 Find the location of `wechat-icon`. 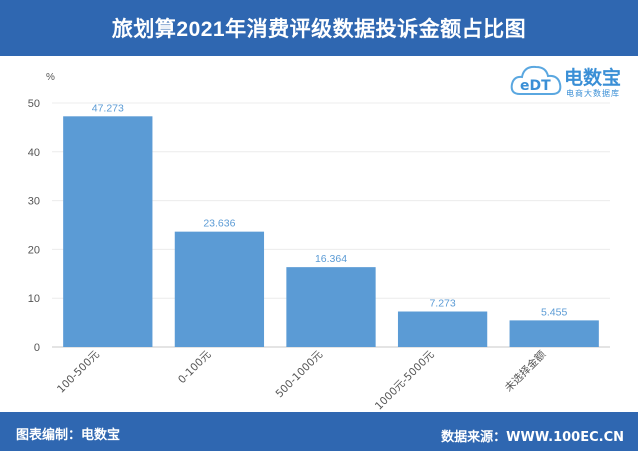

wechat-icon is located at coordinates (495, 397).